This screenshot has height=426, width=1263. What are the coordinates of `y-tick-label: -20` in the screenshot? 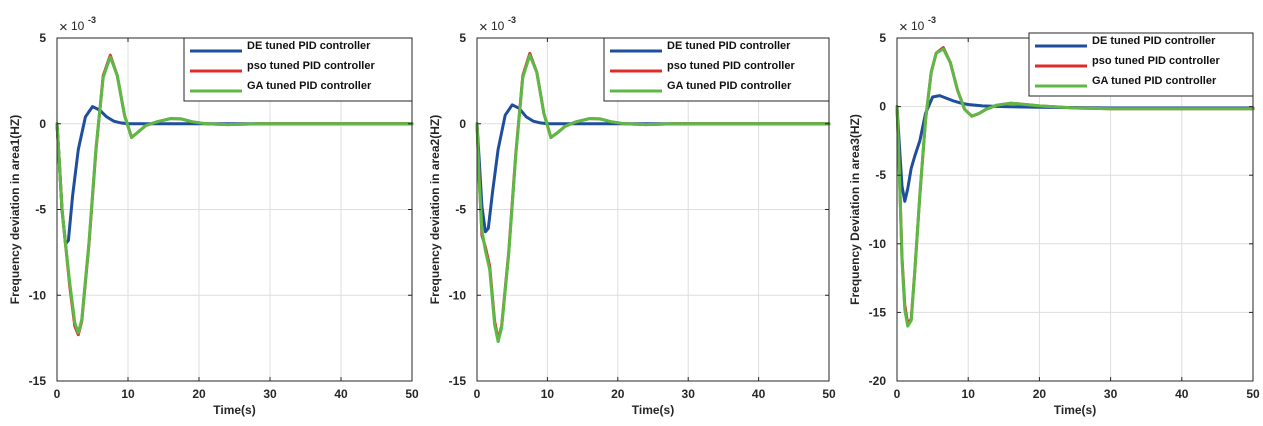 It's located at (878, 381).